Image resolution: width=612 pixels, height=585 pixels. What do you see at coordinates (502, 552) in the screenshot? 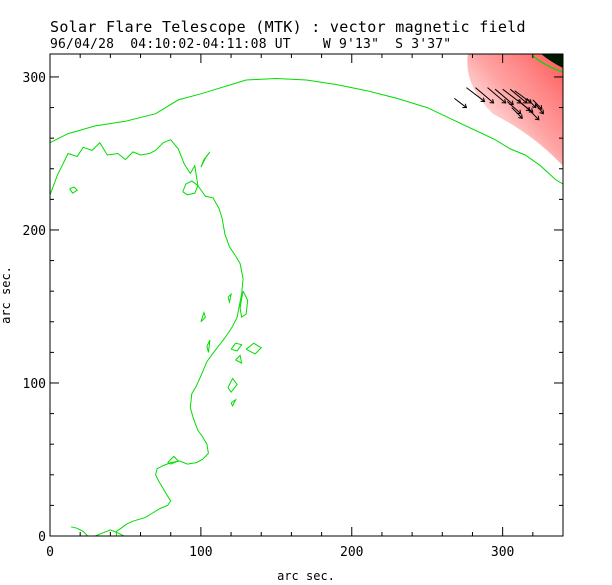
I see `x-tick-label: 300` at bounding box center [502, 552].